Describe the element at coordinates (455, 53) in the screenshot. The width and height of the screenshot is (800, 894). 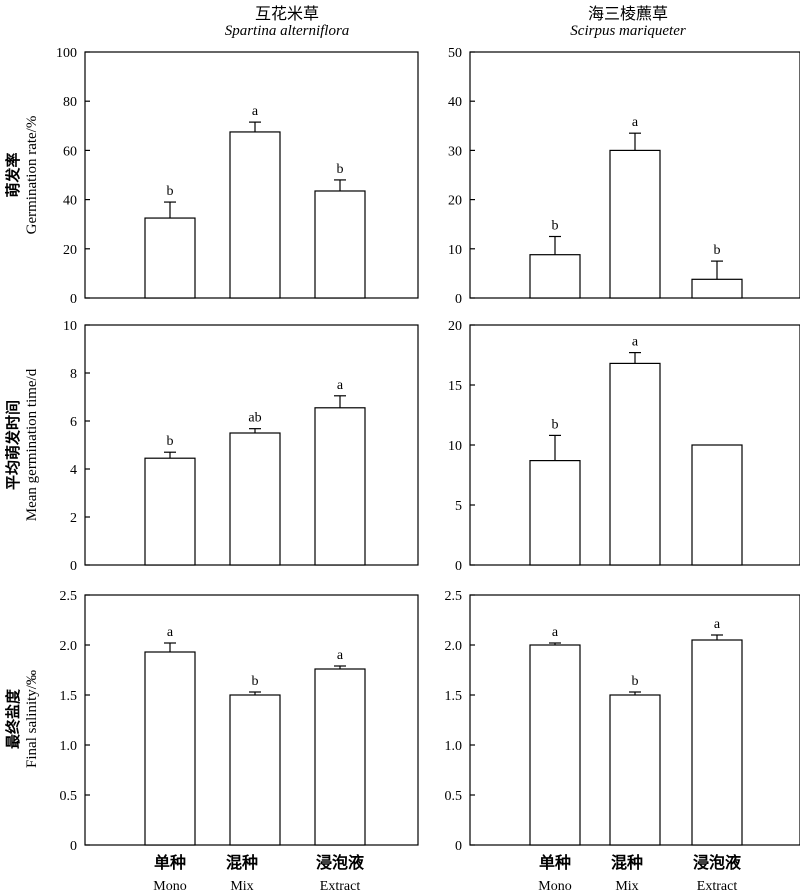
I see `y-tick-label: 50` at that location.